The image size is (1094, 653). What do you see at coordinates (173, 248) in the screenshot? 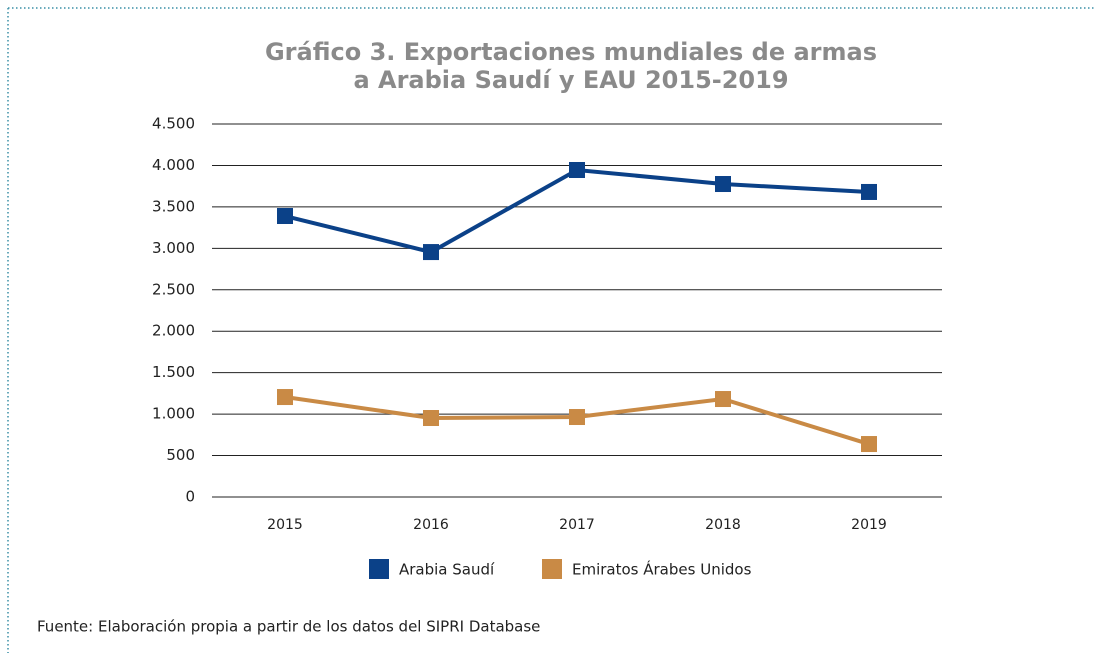
I see `y-tick-label: 3.000` at bounding box center [173, 248].